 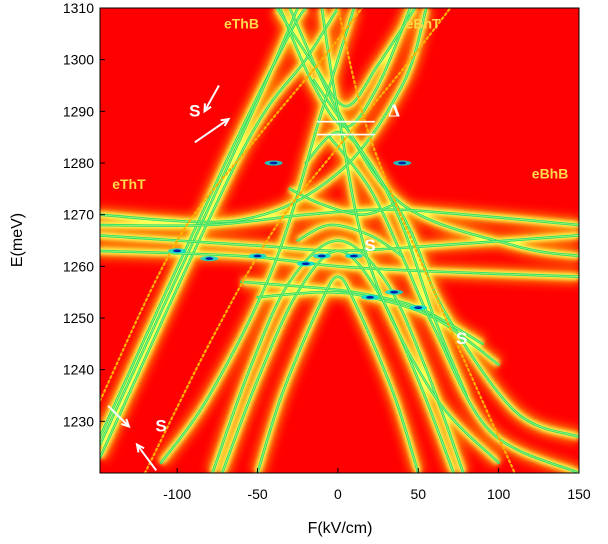 I want to click on y-axis-title: E(meV), so click(x=17, y=240).